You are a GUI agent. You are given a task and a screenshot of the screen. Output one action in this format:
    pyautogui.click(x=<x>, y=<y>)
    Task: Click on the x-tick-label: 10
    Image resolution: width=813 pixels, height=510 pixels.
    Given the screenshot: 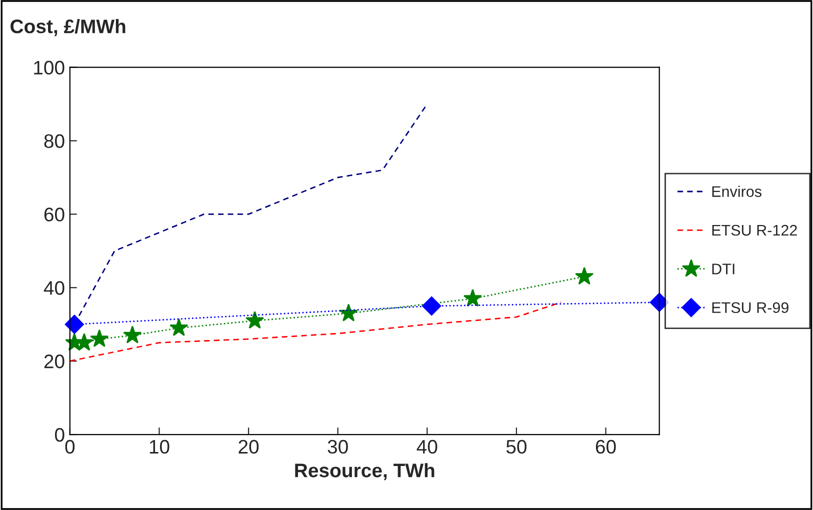 What is the action you would take?
    pyautogui.click(x=160, y=447)
    